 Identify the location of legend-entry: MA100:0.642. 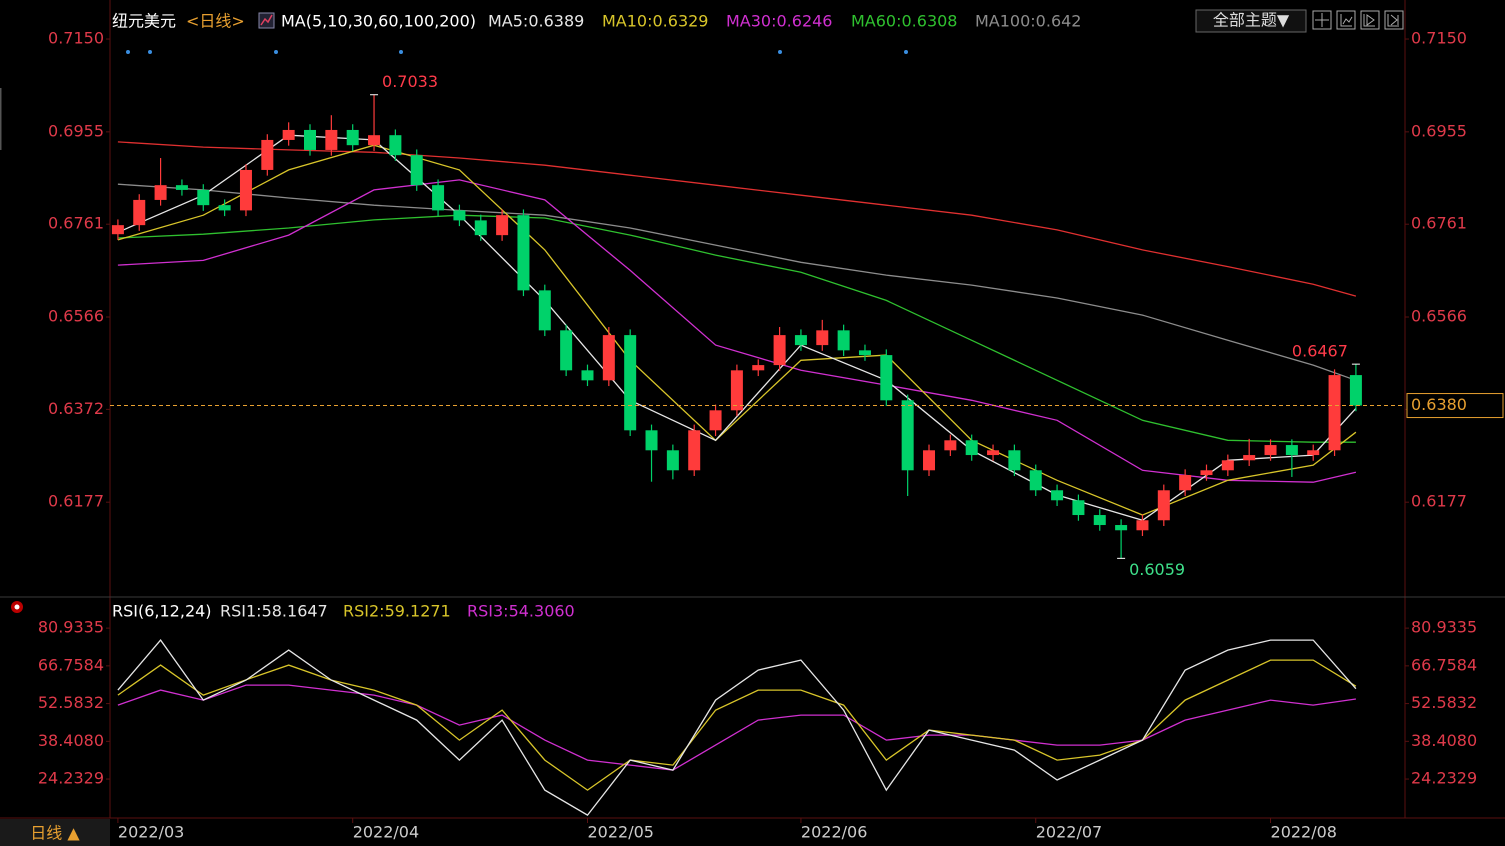
(1028, 21).